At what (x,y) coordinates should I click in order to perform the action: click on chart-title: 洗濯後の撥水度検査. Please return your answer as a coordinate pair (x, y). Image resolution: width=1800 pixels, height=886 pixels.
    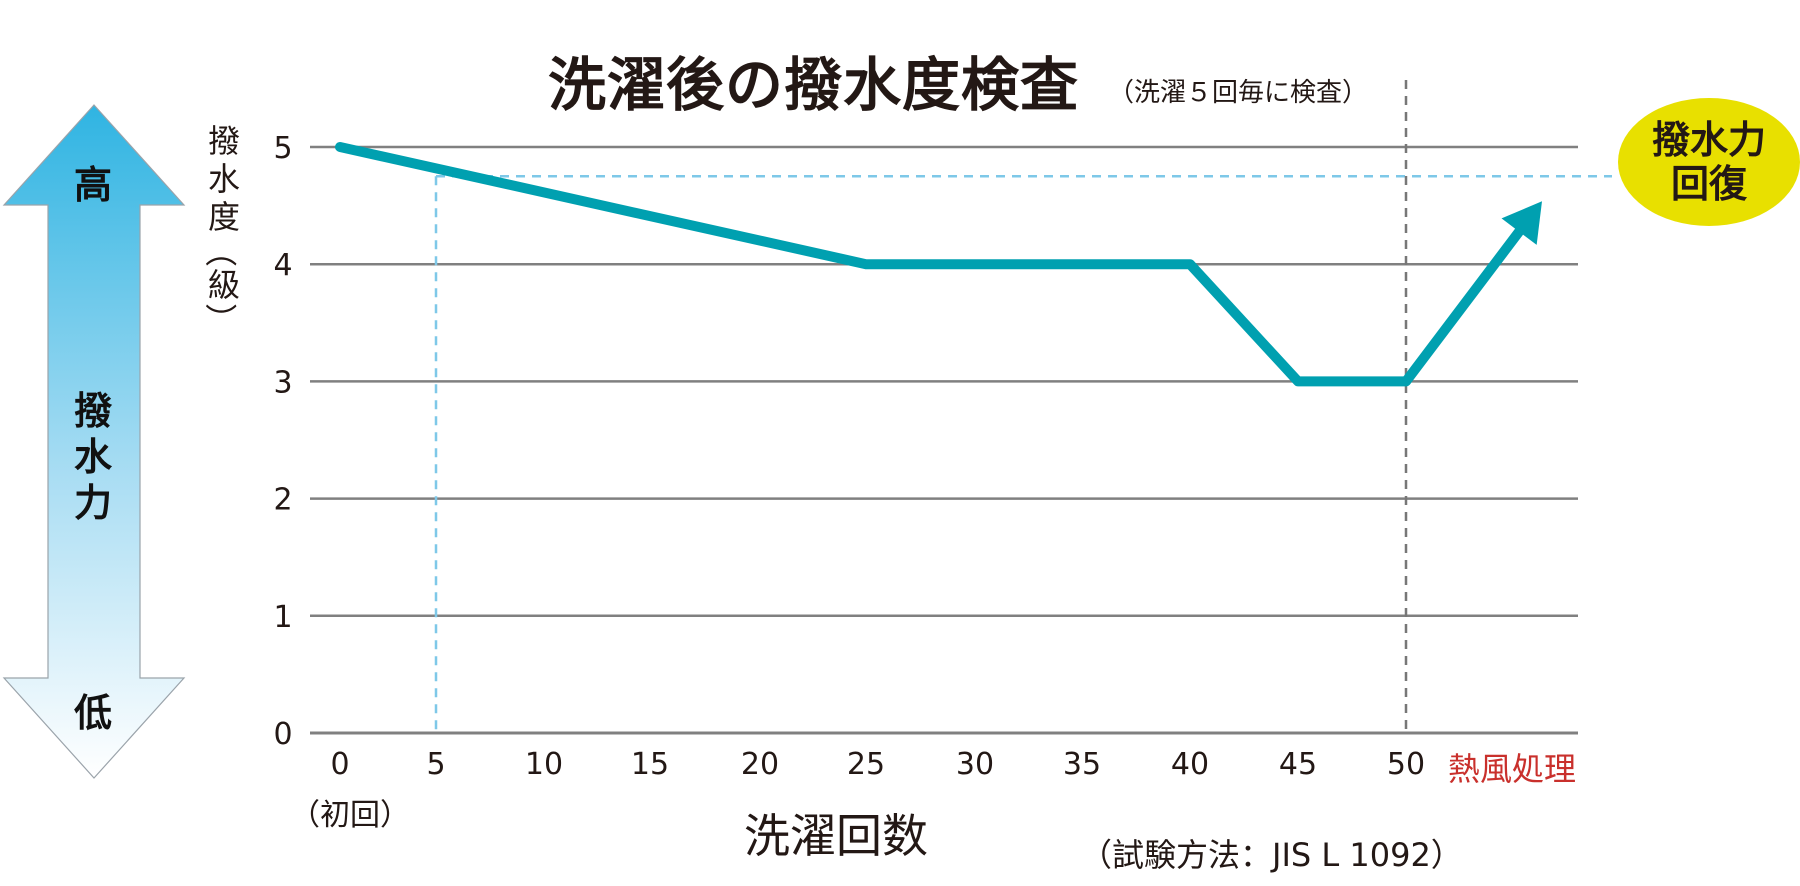
    Looking at the image, I should click on (814, 85).